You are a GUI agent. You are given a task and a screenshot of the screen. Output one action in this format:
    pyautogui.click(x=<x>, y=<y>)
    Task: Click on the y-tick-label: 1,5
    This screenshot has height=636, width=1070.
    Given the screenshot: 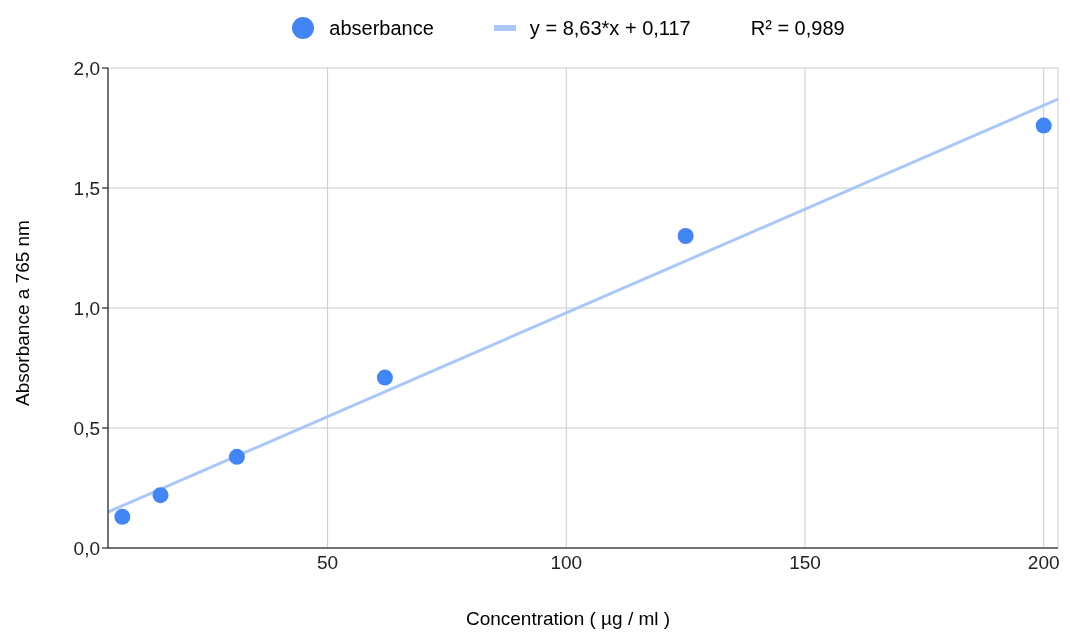 What is the action you would take?
    pyautogui.click(x=86, y=188)
    